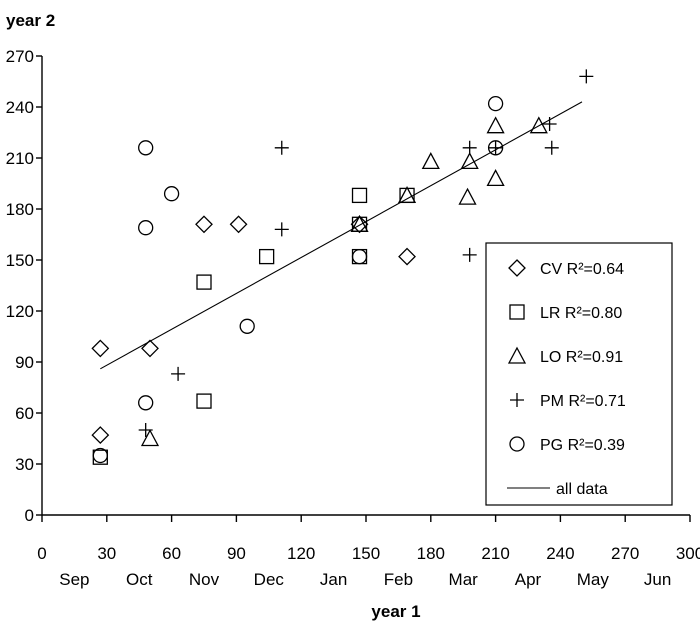  I want to click on month-label: Feb, so click(398, 579).